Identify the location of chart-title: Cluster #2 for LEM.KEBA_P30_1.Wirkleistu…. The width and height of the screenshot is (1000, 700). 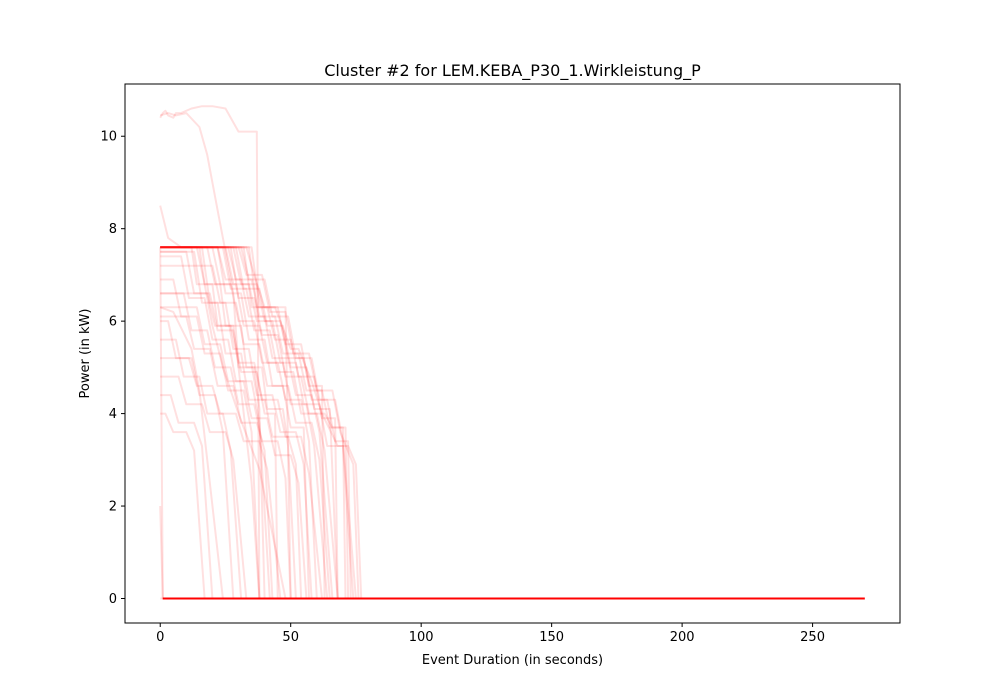
(512, 71).